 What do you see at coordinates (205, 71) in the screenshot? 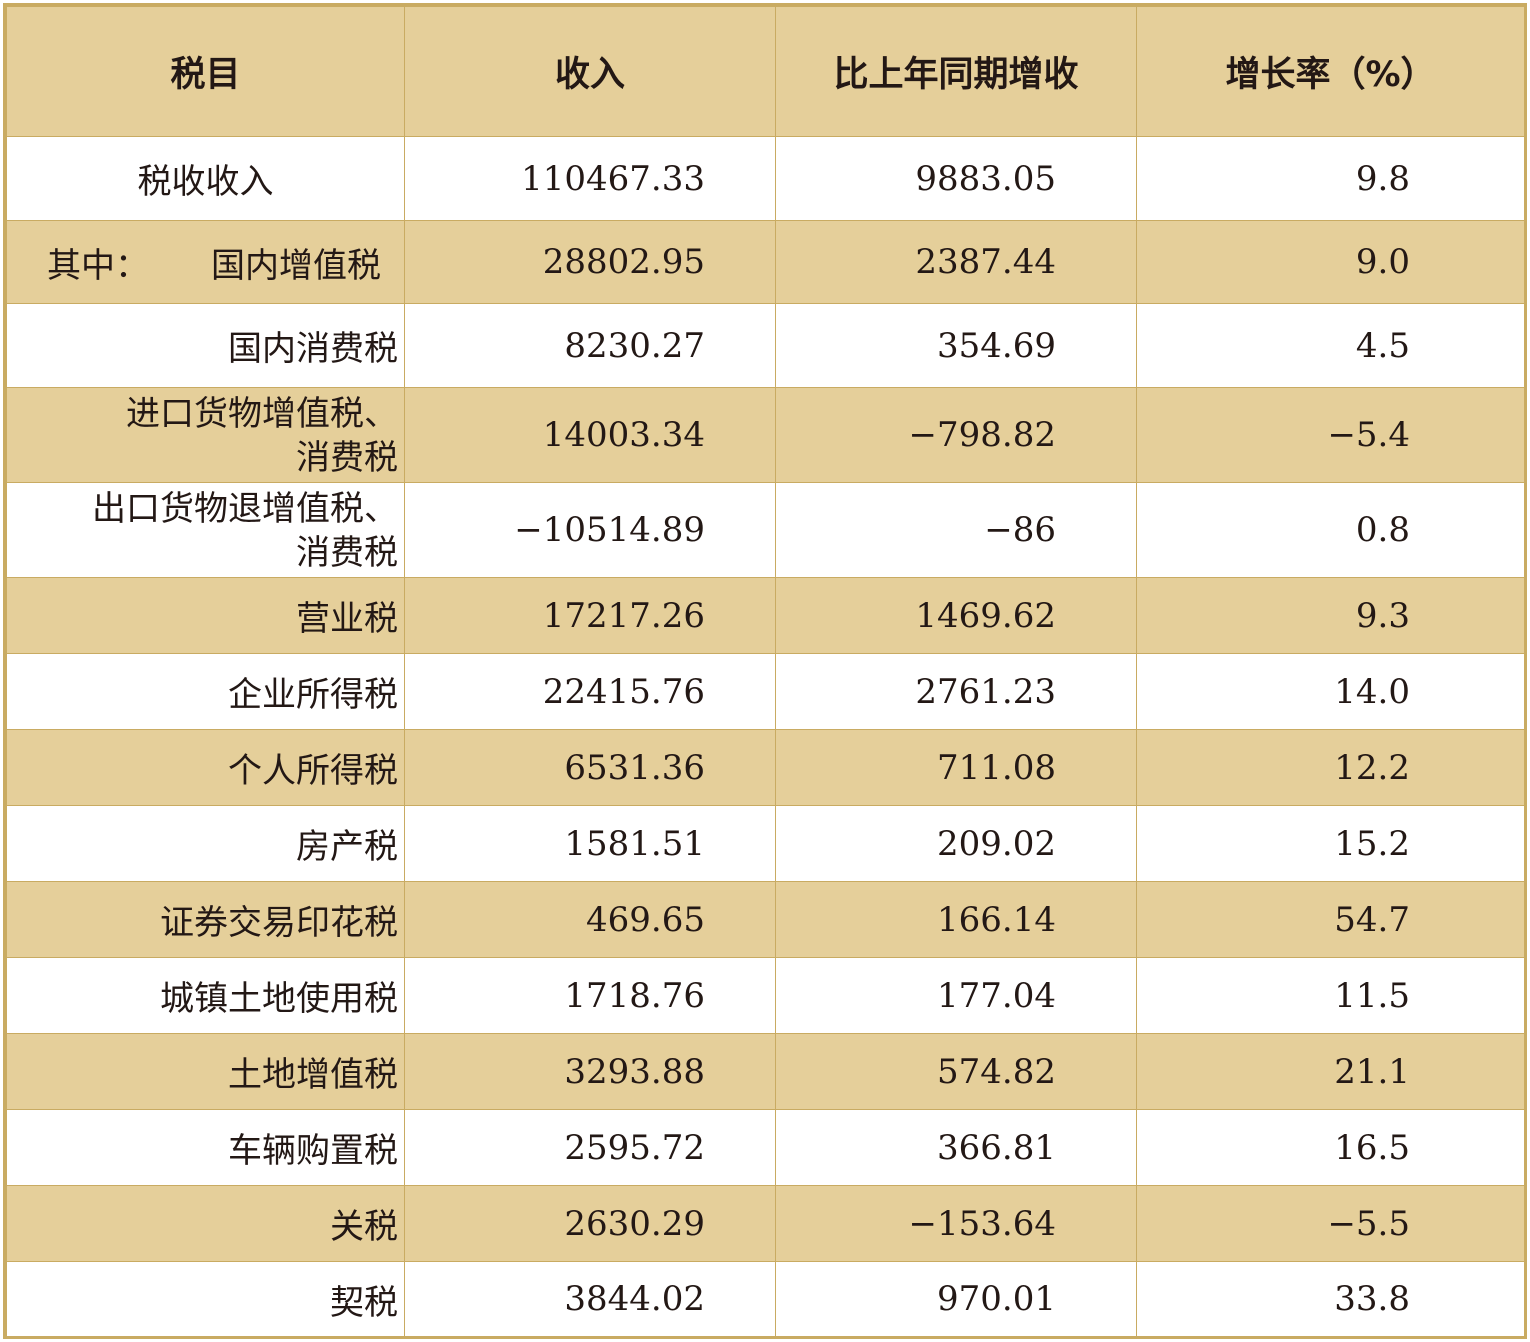
I see `header-tax-item: 税目` at bounding box center [205, 71].